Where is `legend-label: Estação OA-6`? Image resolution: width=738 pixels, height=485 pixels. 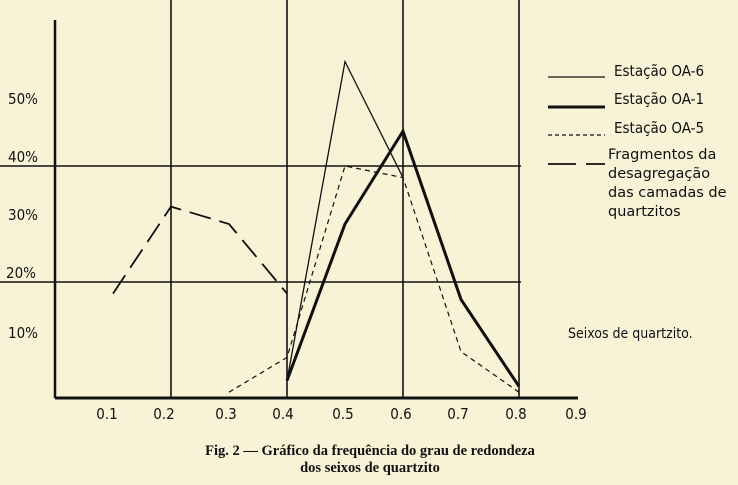
legend-label: Estação OA-6 is located at coordinates (659, 71).